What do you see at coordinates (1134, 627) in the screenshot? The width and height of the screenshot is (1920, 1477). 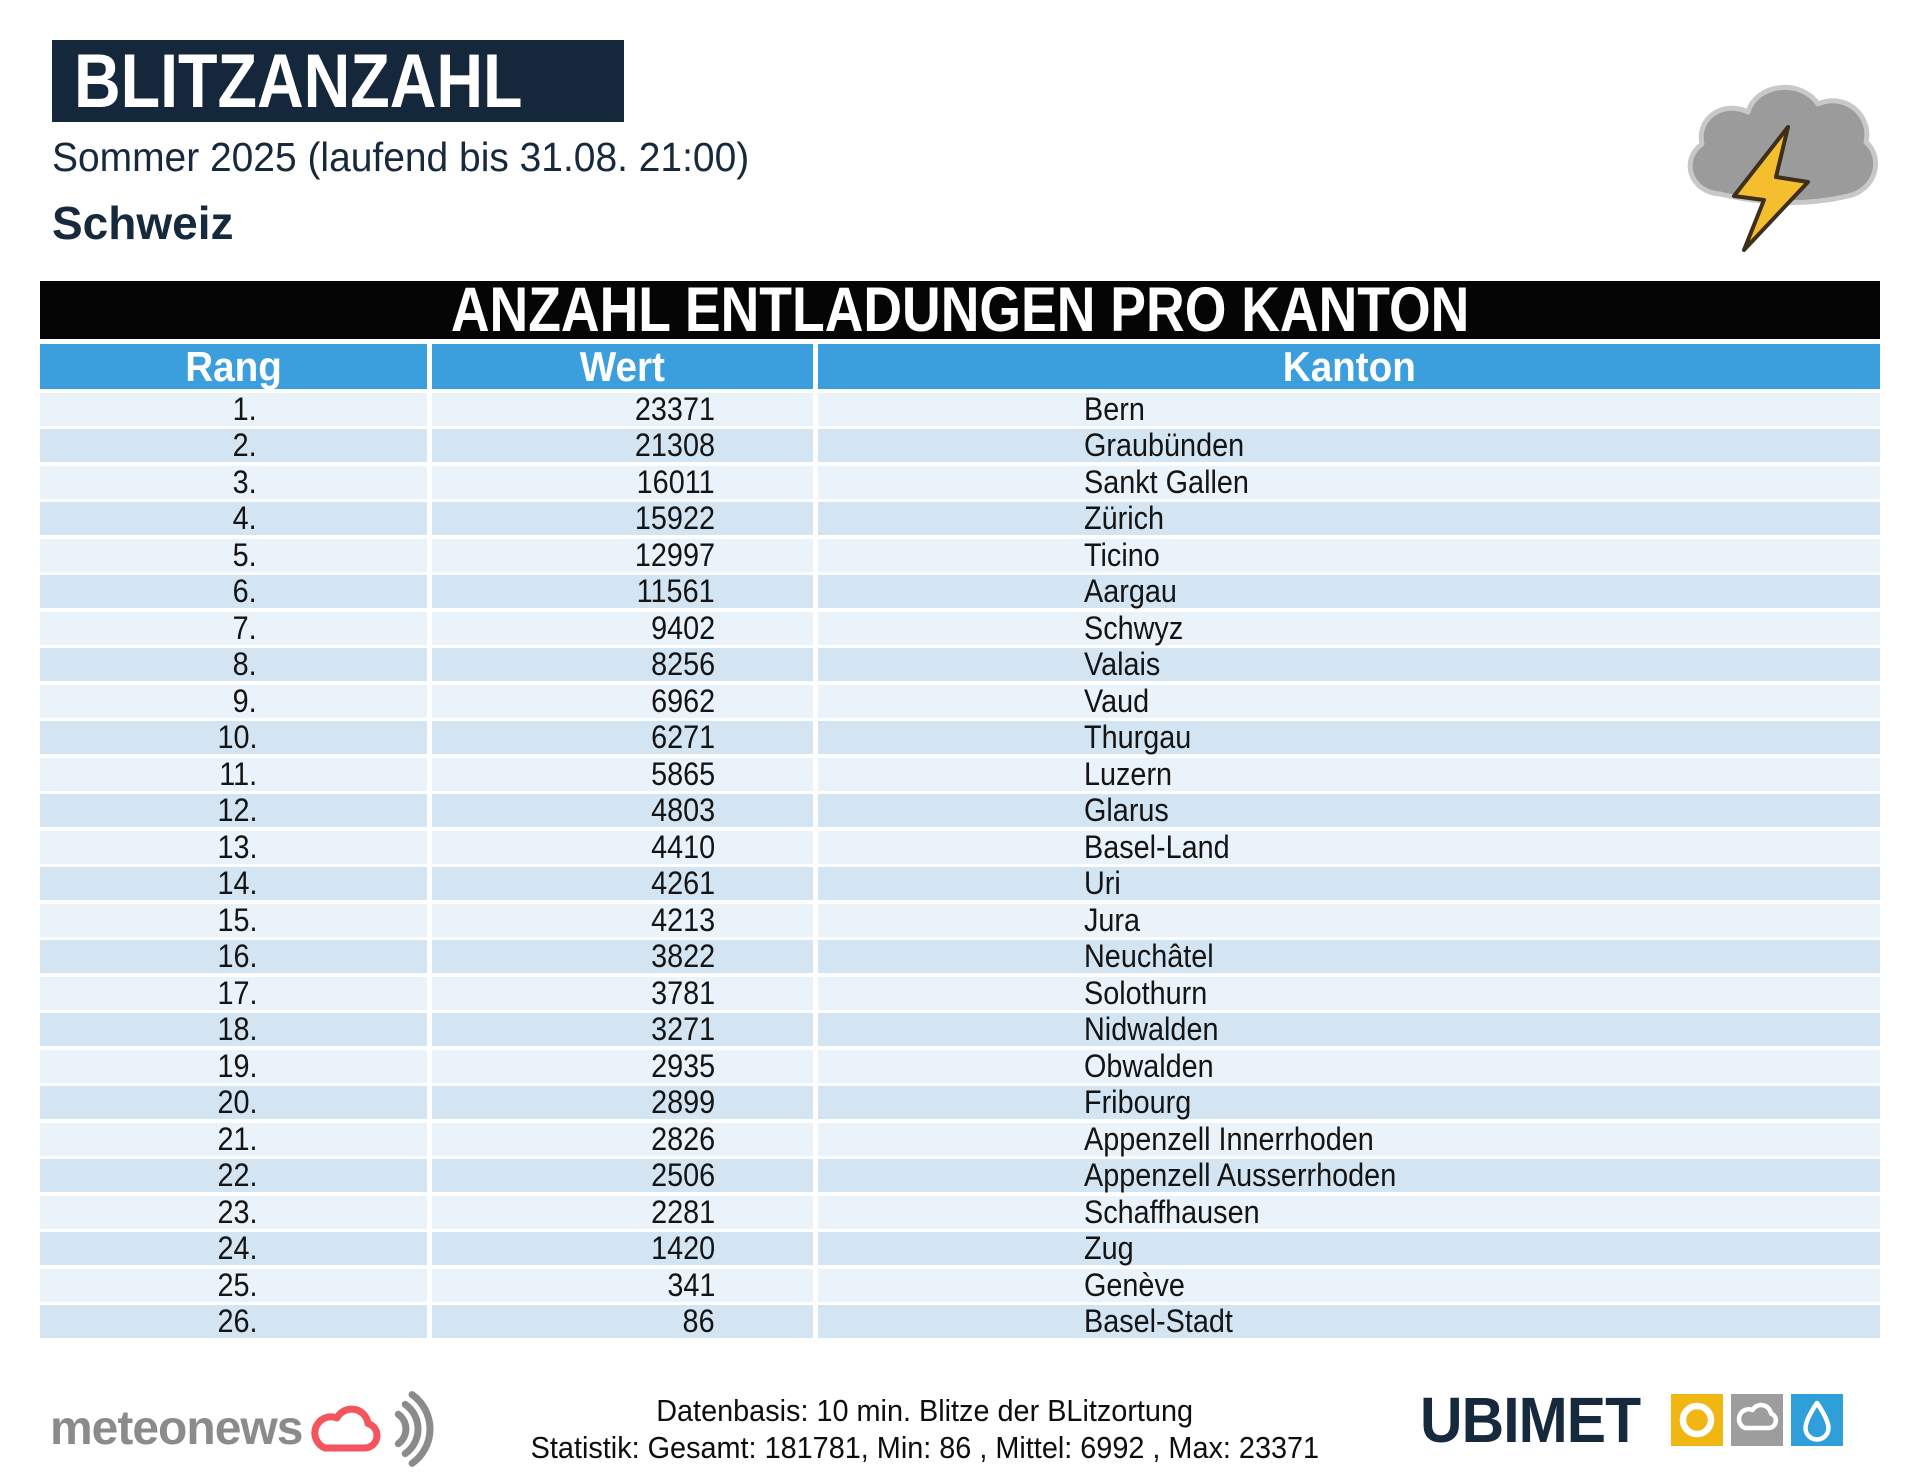 I see `cell-kanton-text: Schwyz` at bounding box center [1134, 627].